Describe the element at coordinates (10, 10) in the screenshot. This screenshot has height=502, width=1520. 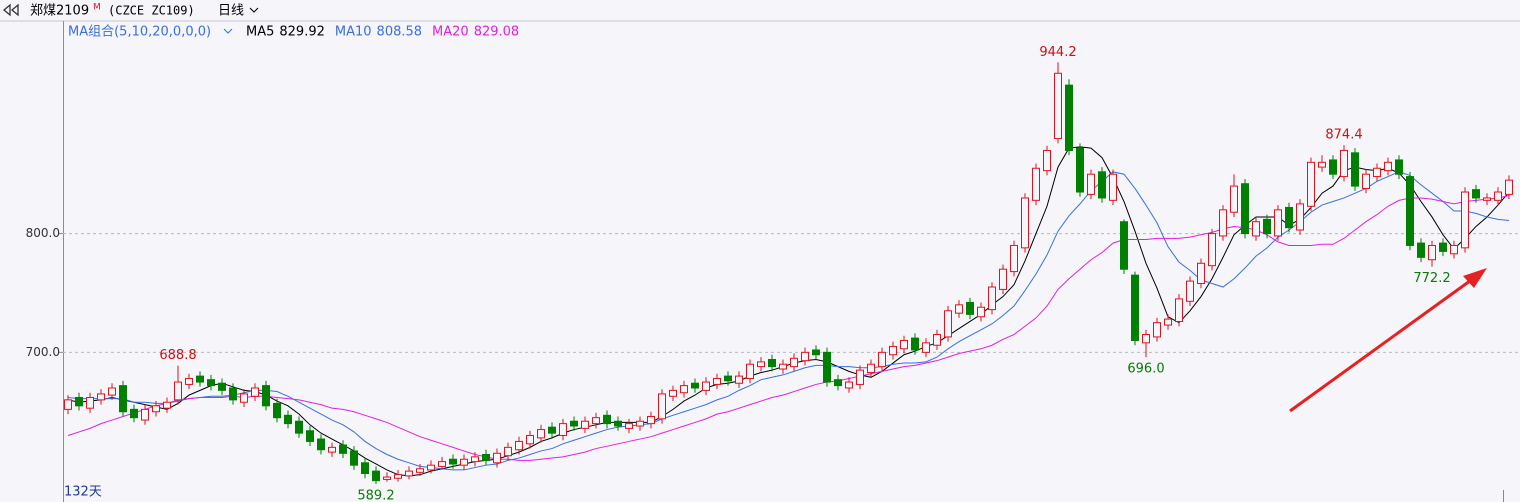
I see `back-icon` at that location.